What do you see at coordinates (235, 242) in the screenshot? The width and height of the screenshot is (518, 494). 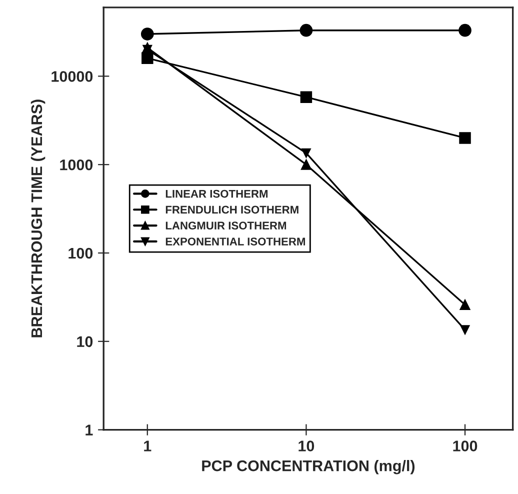 I see `legend-label: EXPONENTIAL ISOTHERM` at bounding box center [235, 242].